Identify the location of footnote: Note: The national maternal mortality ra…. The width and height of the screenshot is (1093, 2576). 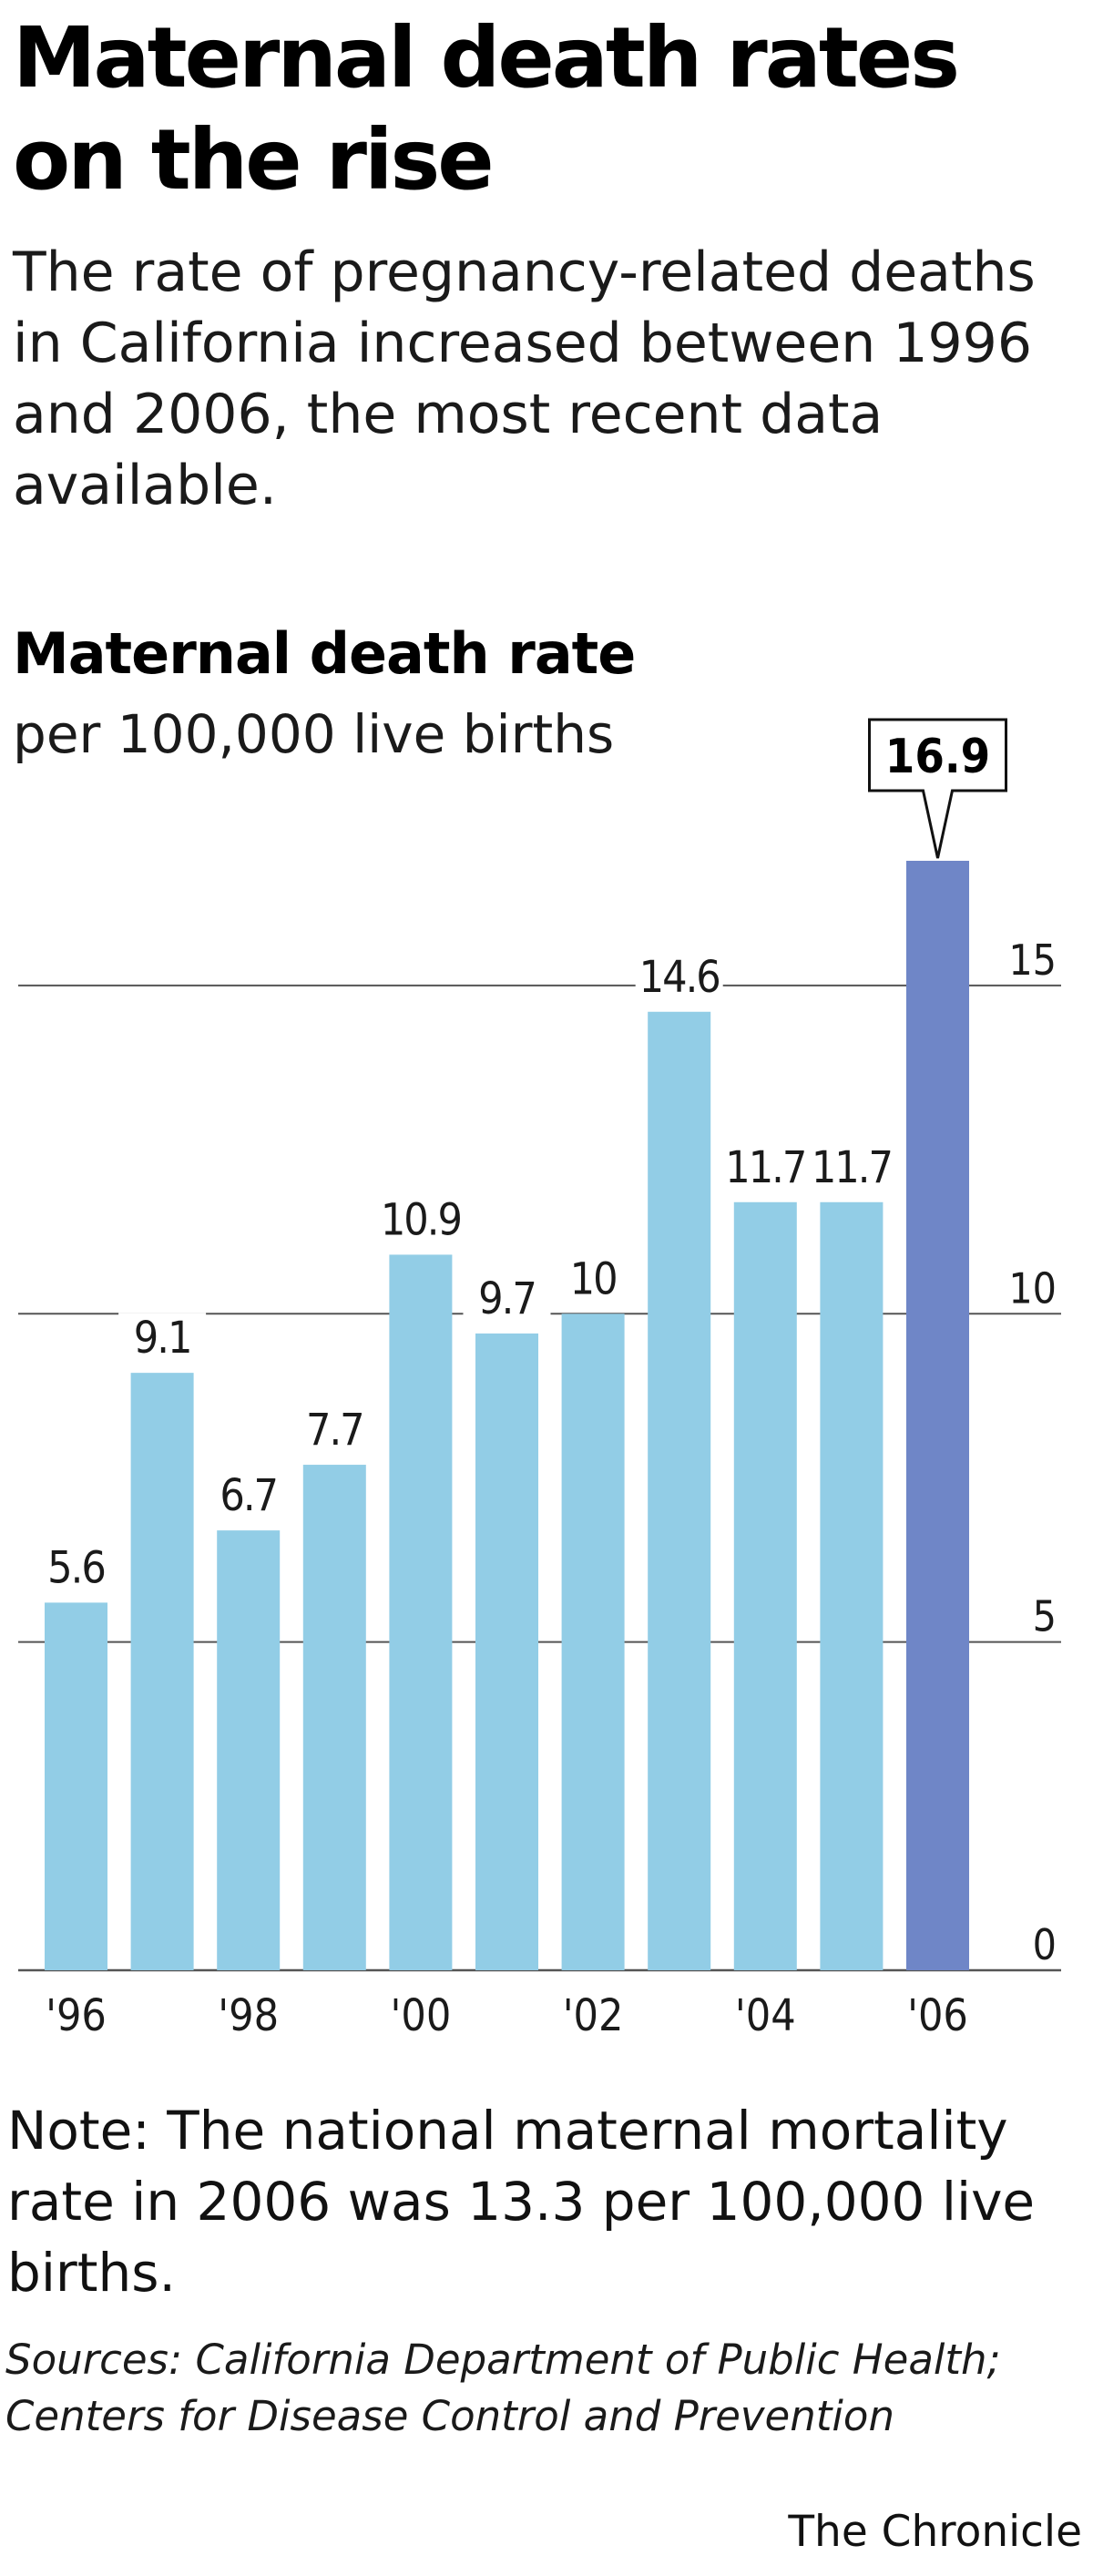
(521, 2202).